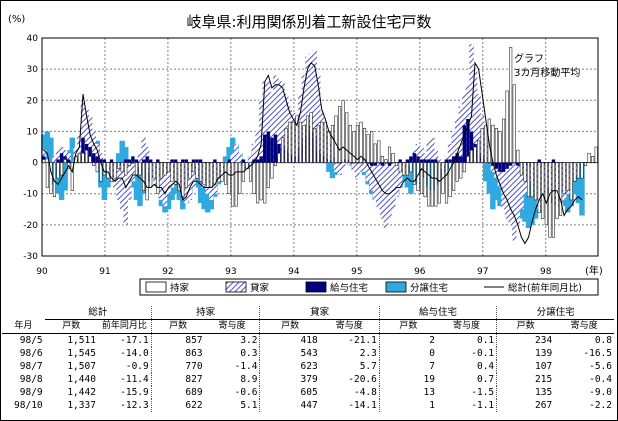 Image resolution: width=618 pixels, height=421 pixels. Describe the element at coordinates (482, 272) in the screenshot. I see `x-tick-label: 97` at that location.